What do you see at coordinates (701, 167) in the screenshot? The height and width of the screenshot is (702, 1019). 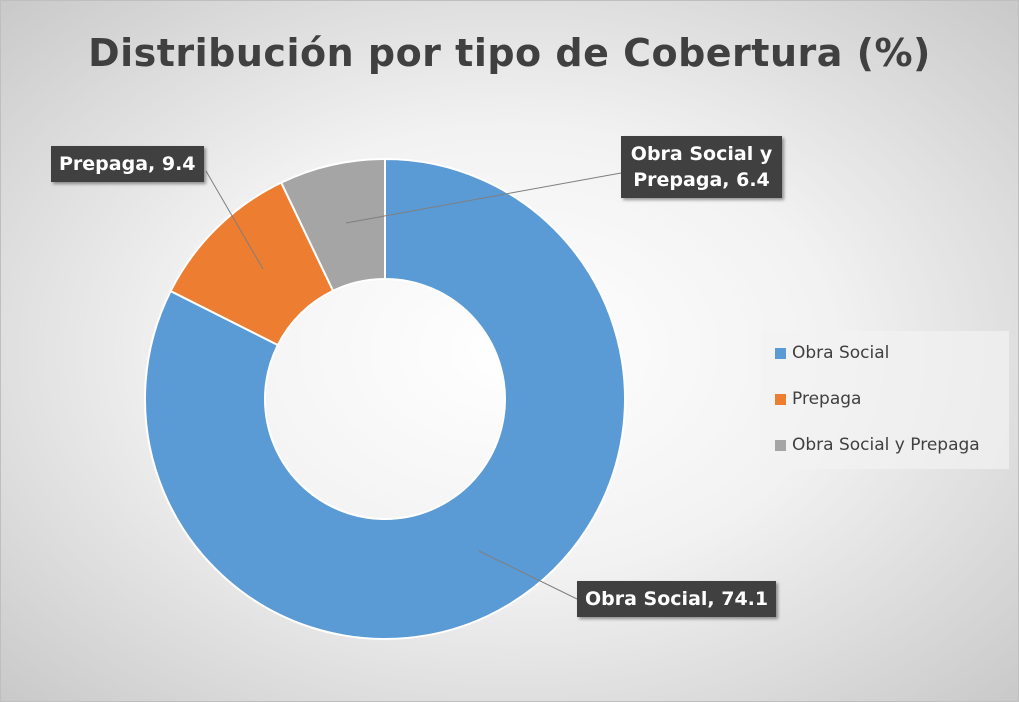 I see `data-label: Obra Social y Prepaga, 6.4` at bounding box center [701, 167].